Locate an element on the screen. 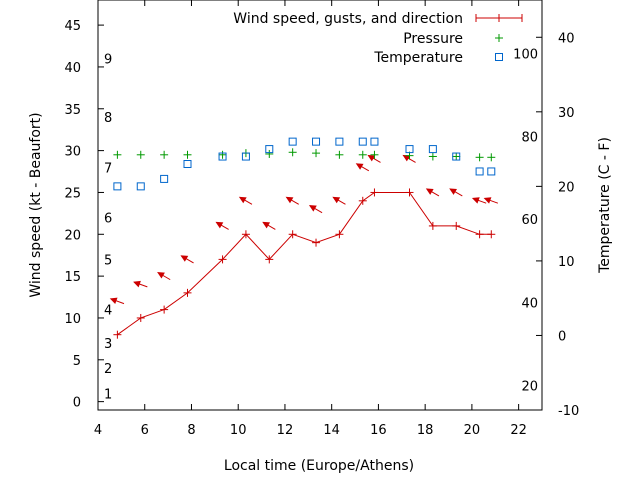 The width and height of the screenshot is (640, 480). x-tick-label: 20 is located at coordinates (472, 430).